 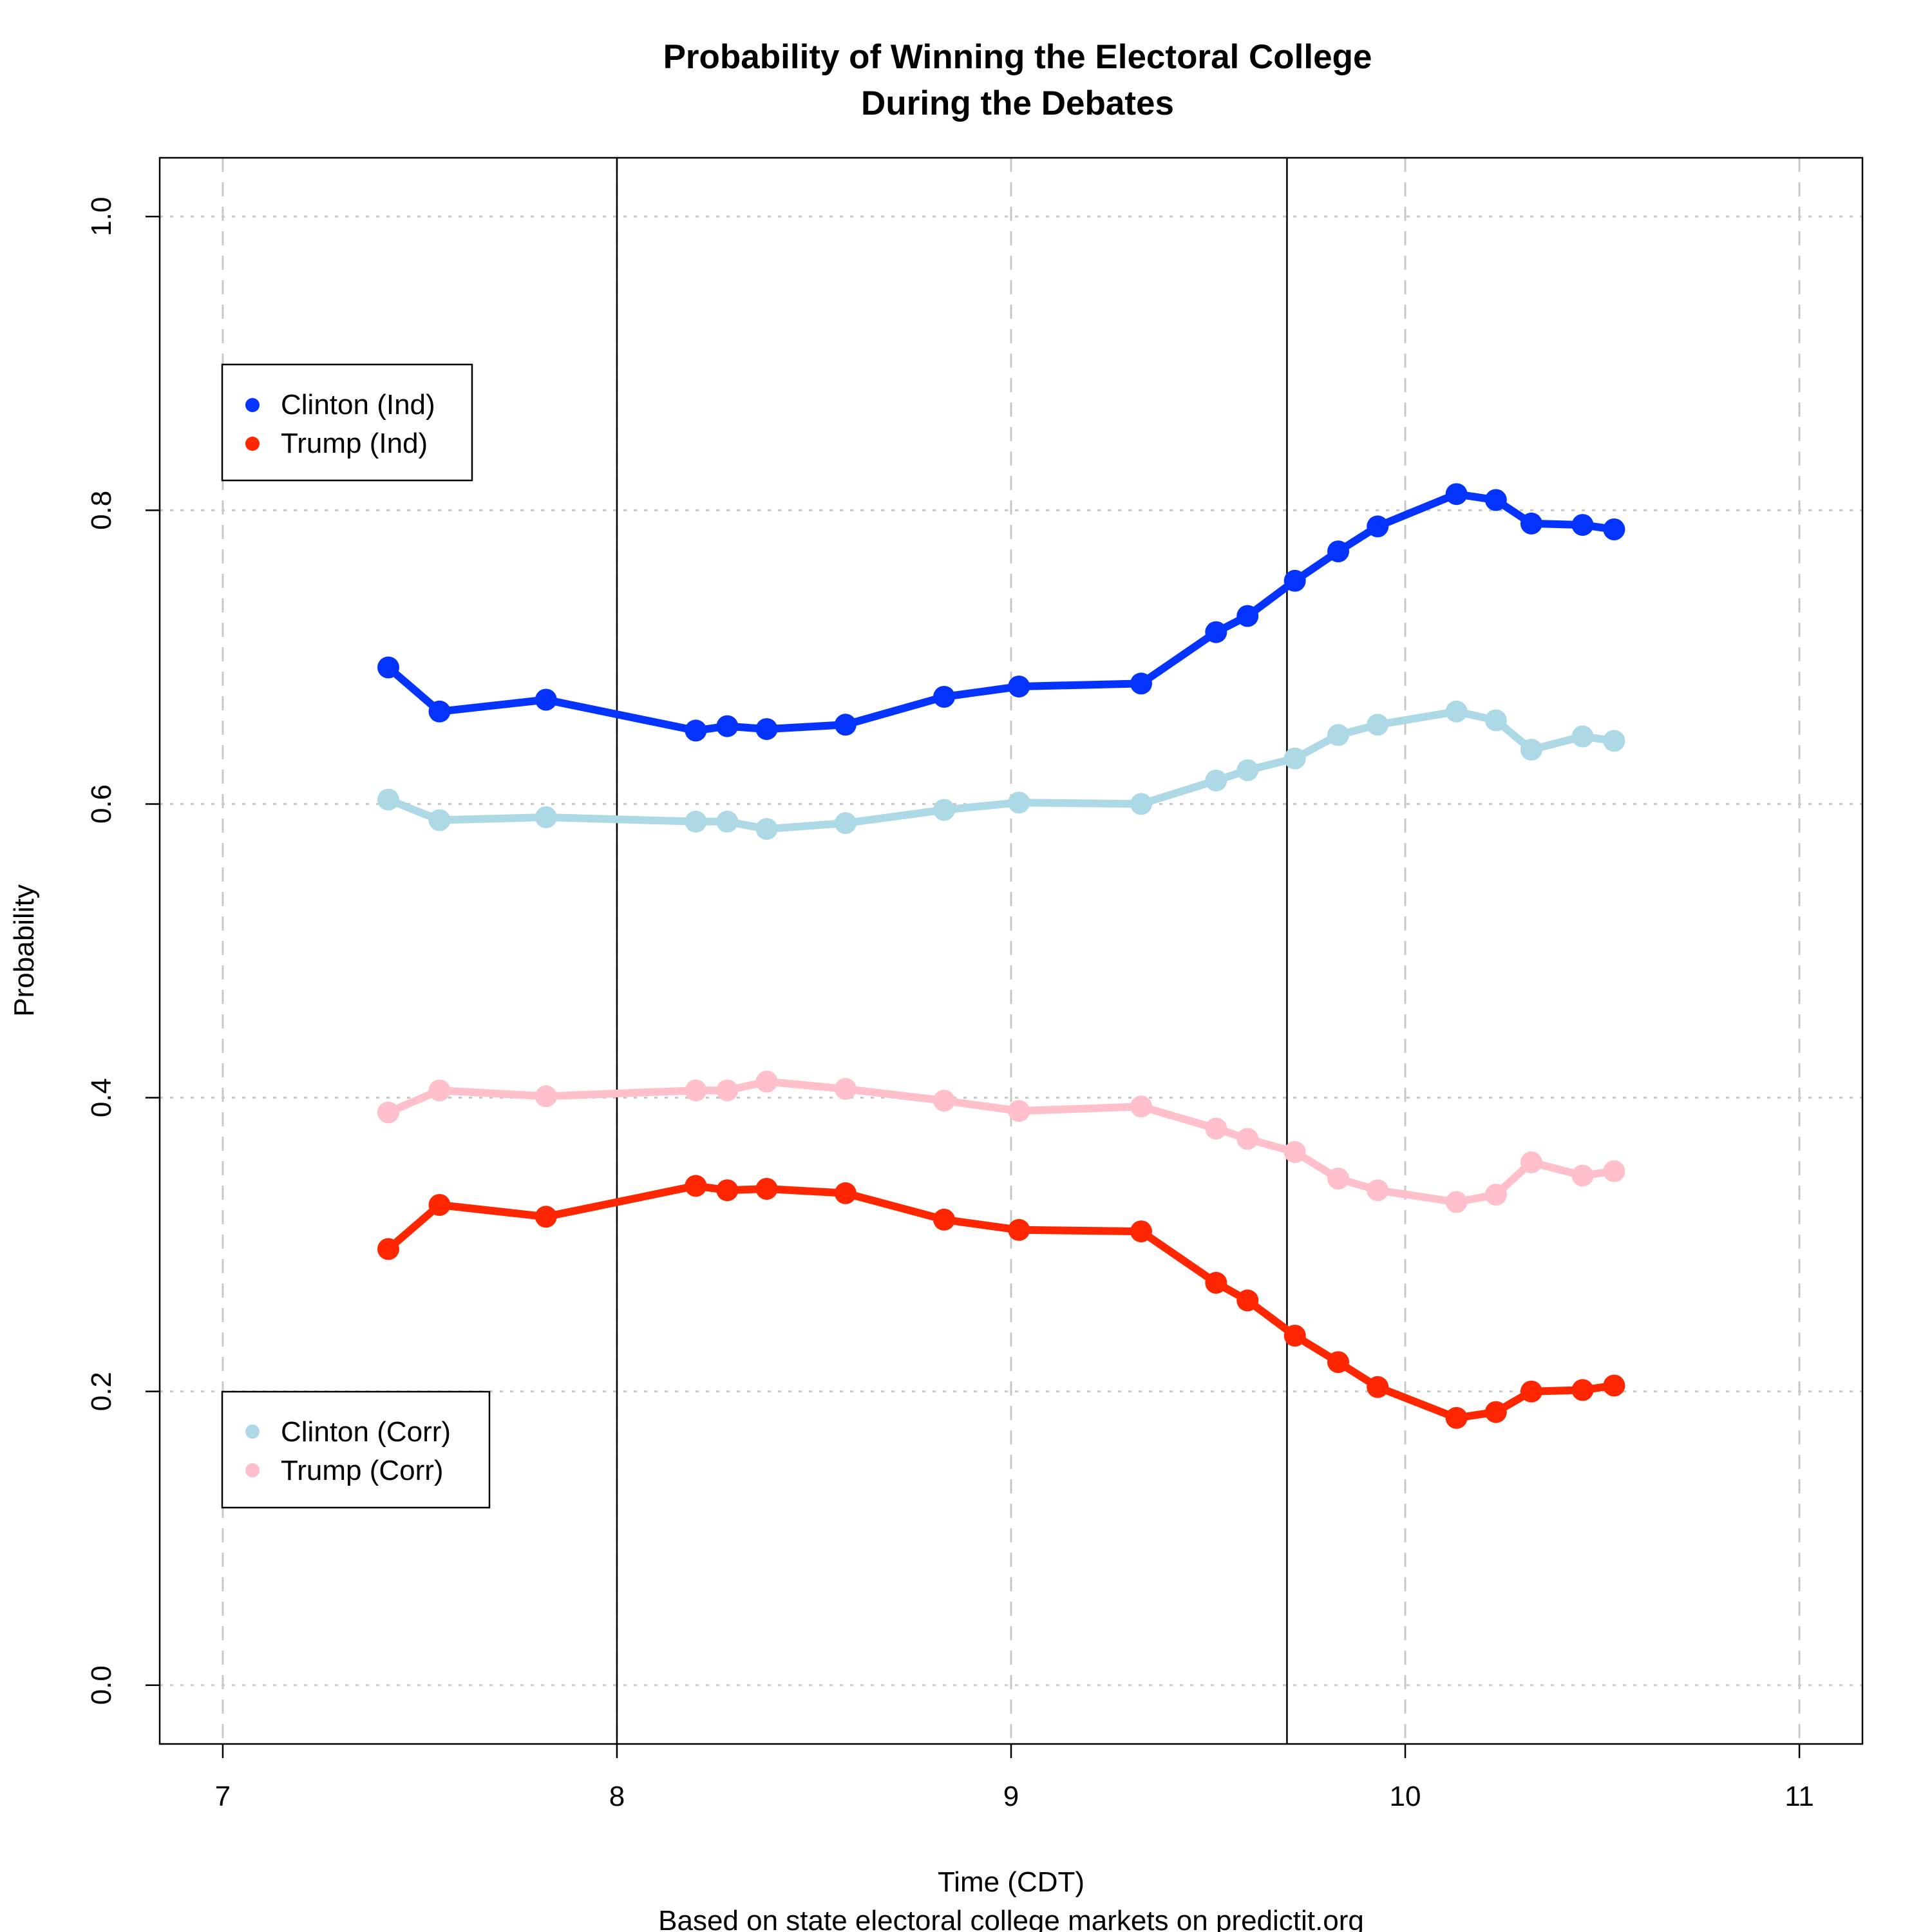 I want to click on series-line-trump-corr, so click(x=1001, y=1141).